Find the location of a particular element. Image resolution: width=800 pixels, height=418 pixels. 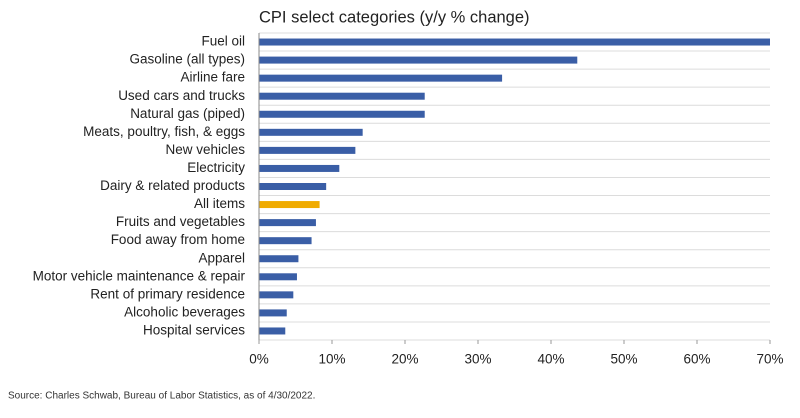

chart-title: CPI select categories (y/y % change) is located at coordinates (394, 17).